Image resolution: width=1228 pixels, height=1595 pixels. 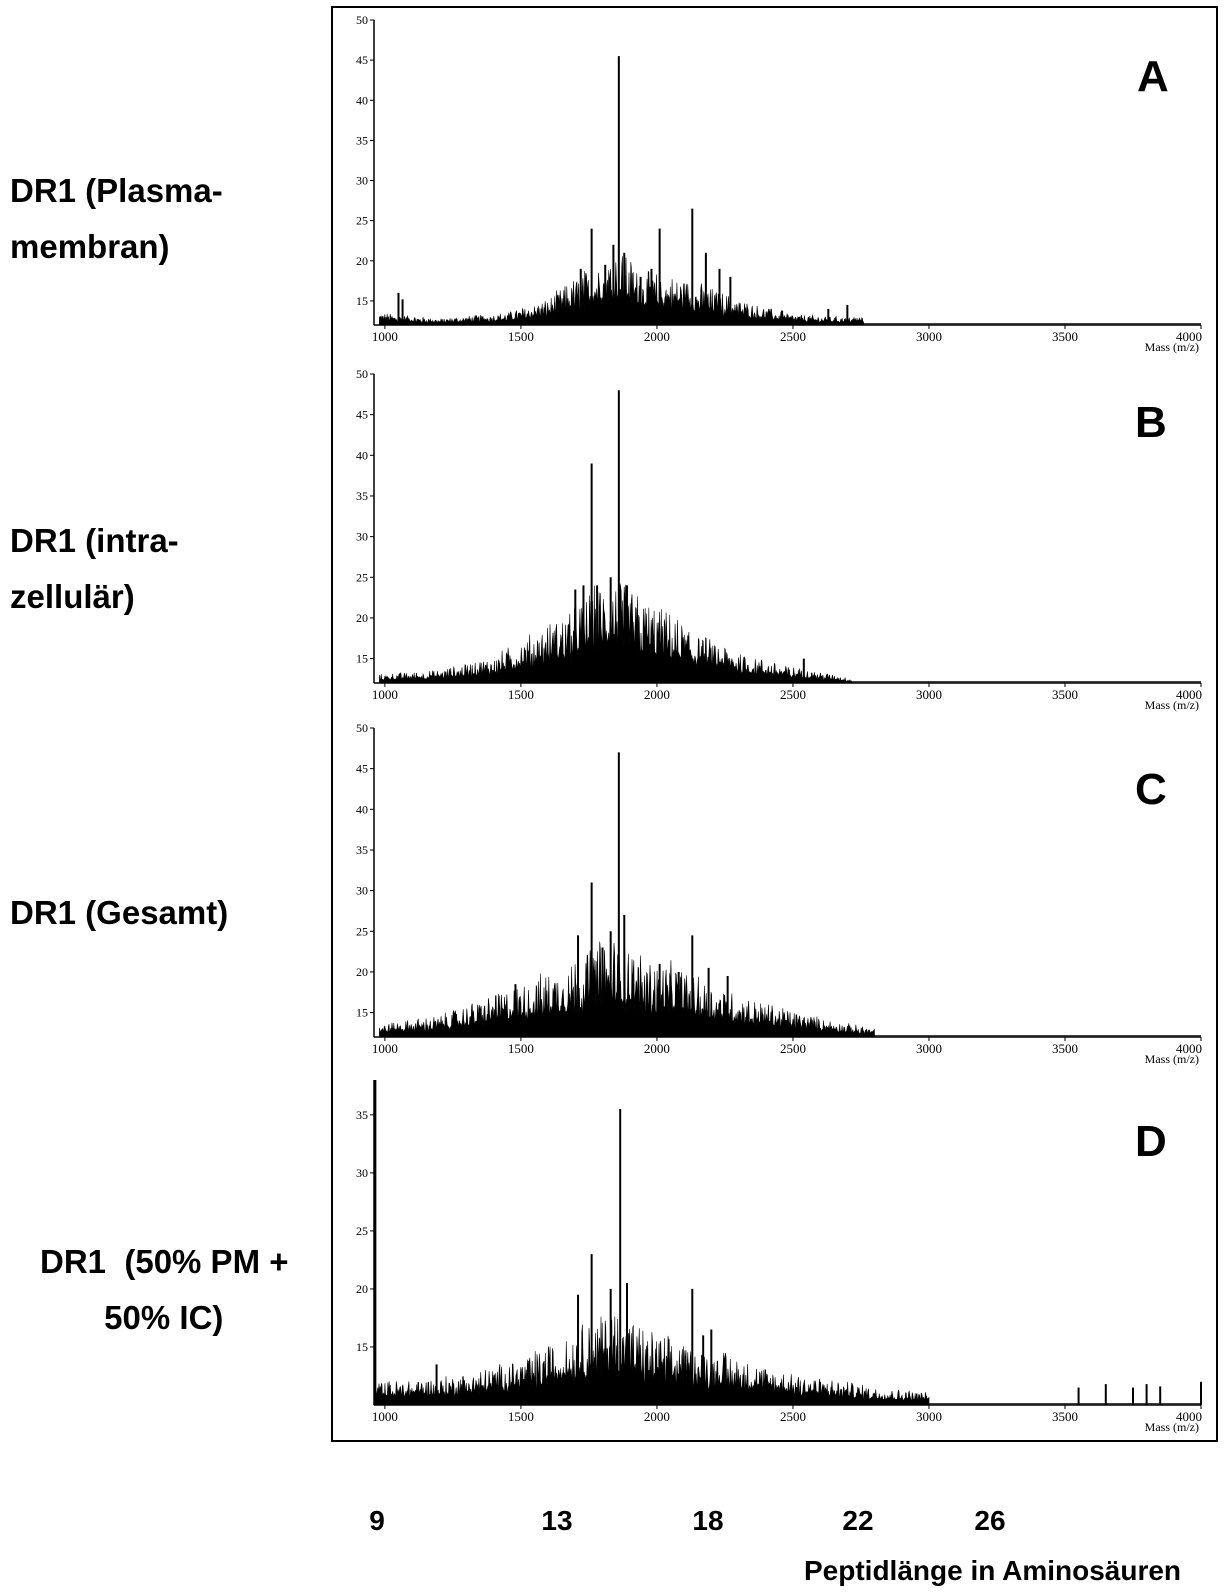 I want to click on spectrum-background-b, so click(x=616, y=633).